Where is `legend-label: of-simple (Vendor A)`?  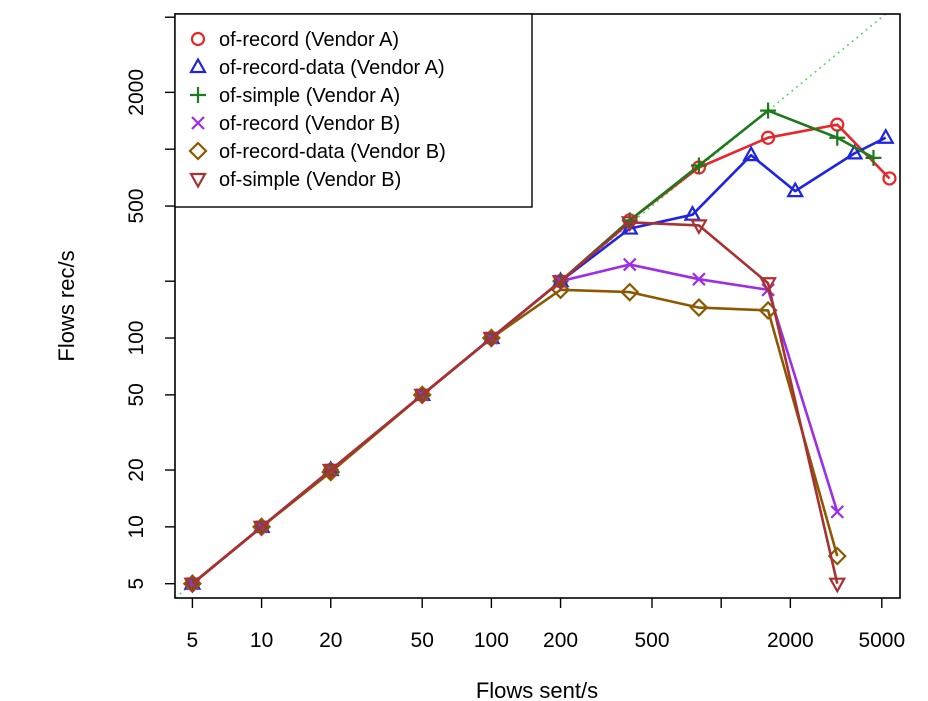 legend-label: of-simple (Vendor A) is located at coordinates (309, 96).